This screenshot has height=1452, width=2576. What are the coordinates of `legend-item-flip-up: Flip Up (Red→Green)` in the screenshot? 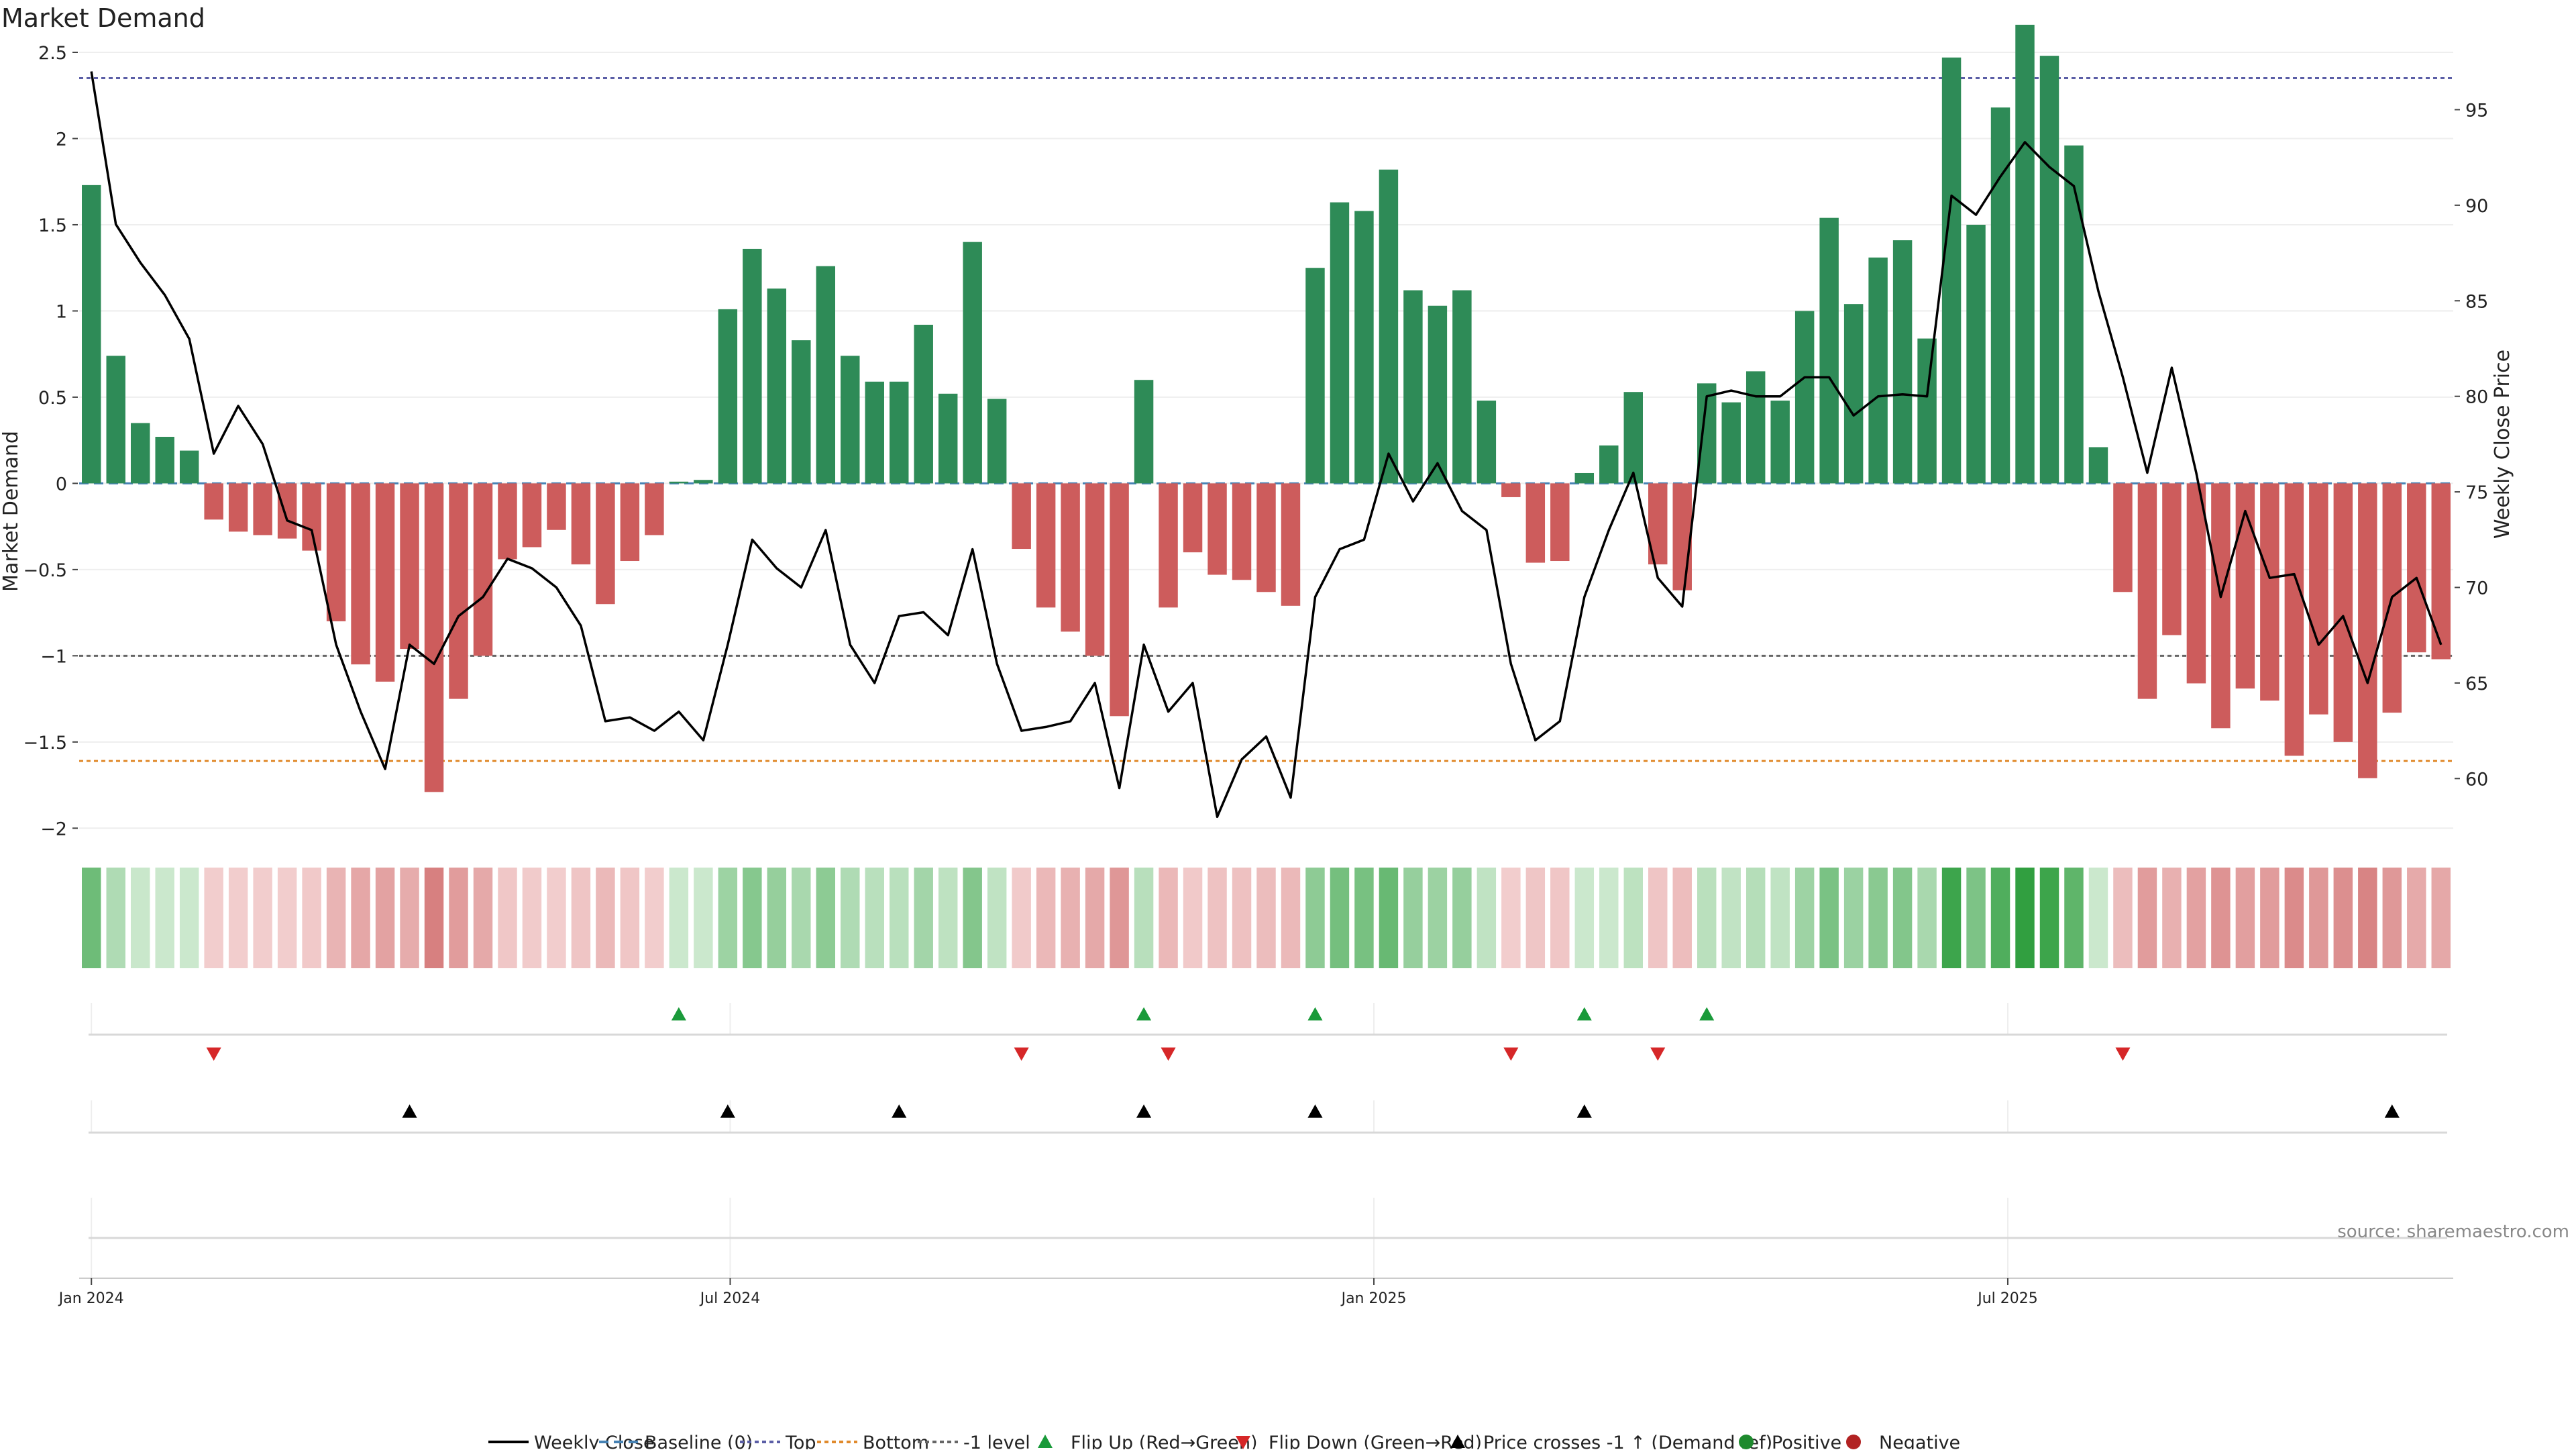 It's located at (1148, 1443).